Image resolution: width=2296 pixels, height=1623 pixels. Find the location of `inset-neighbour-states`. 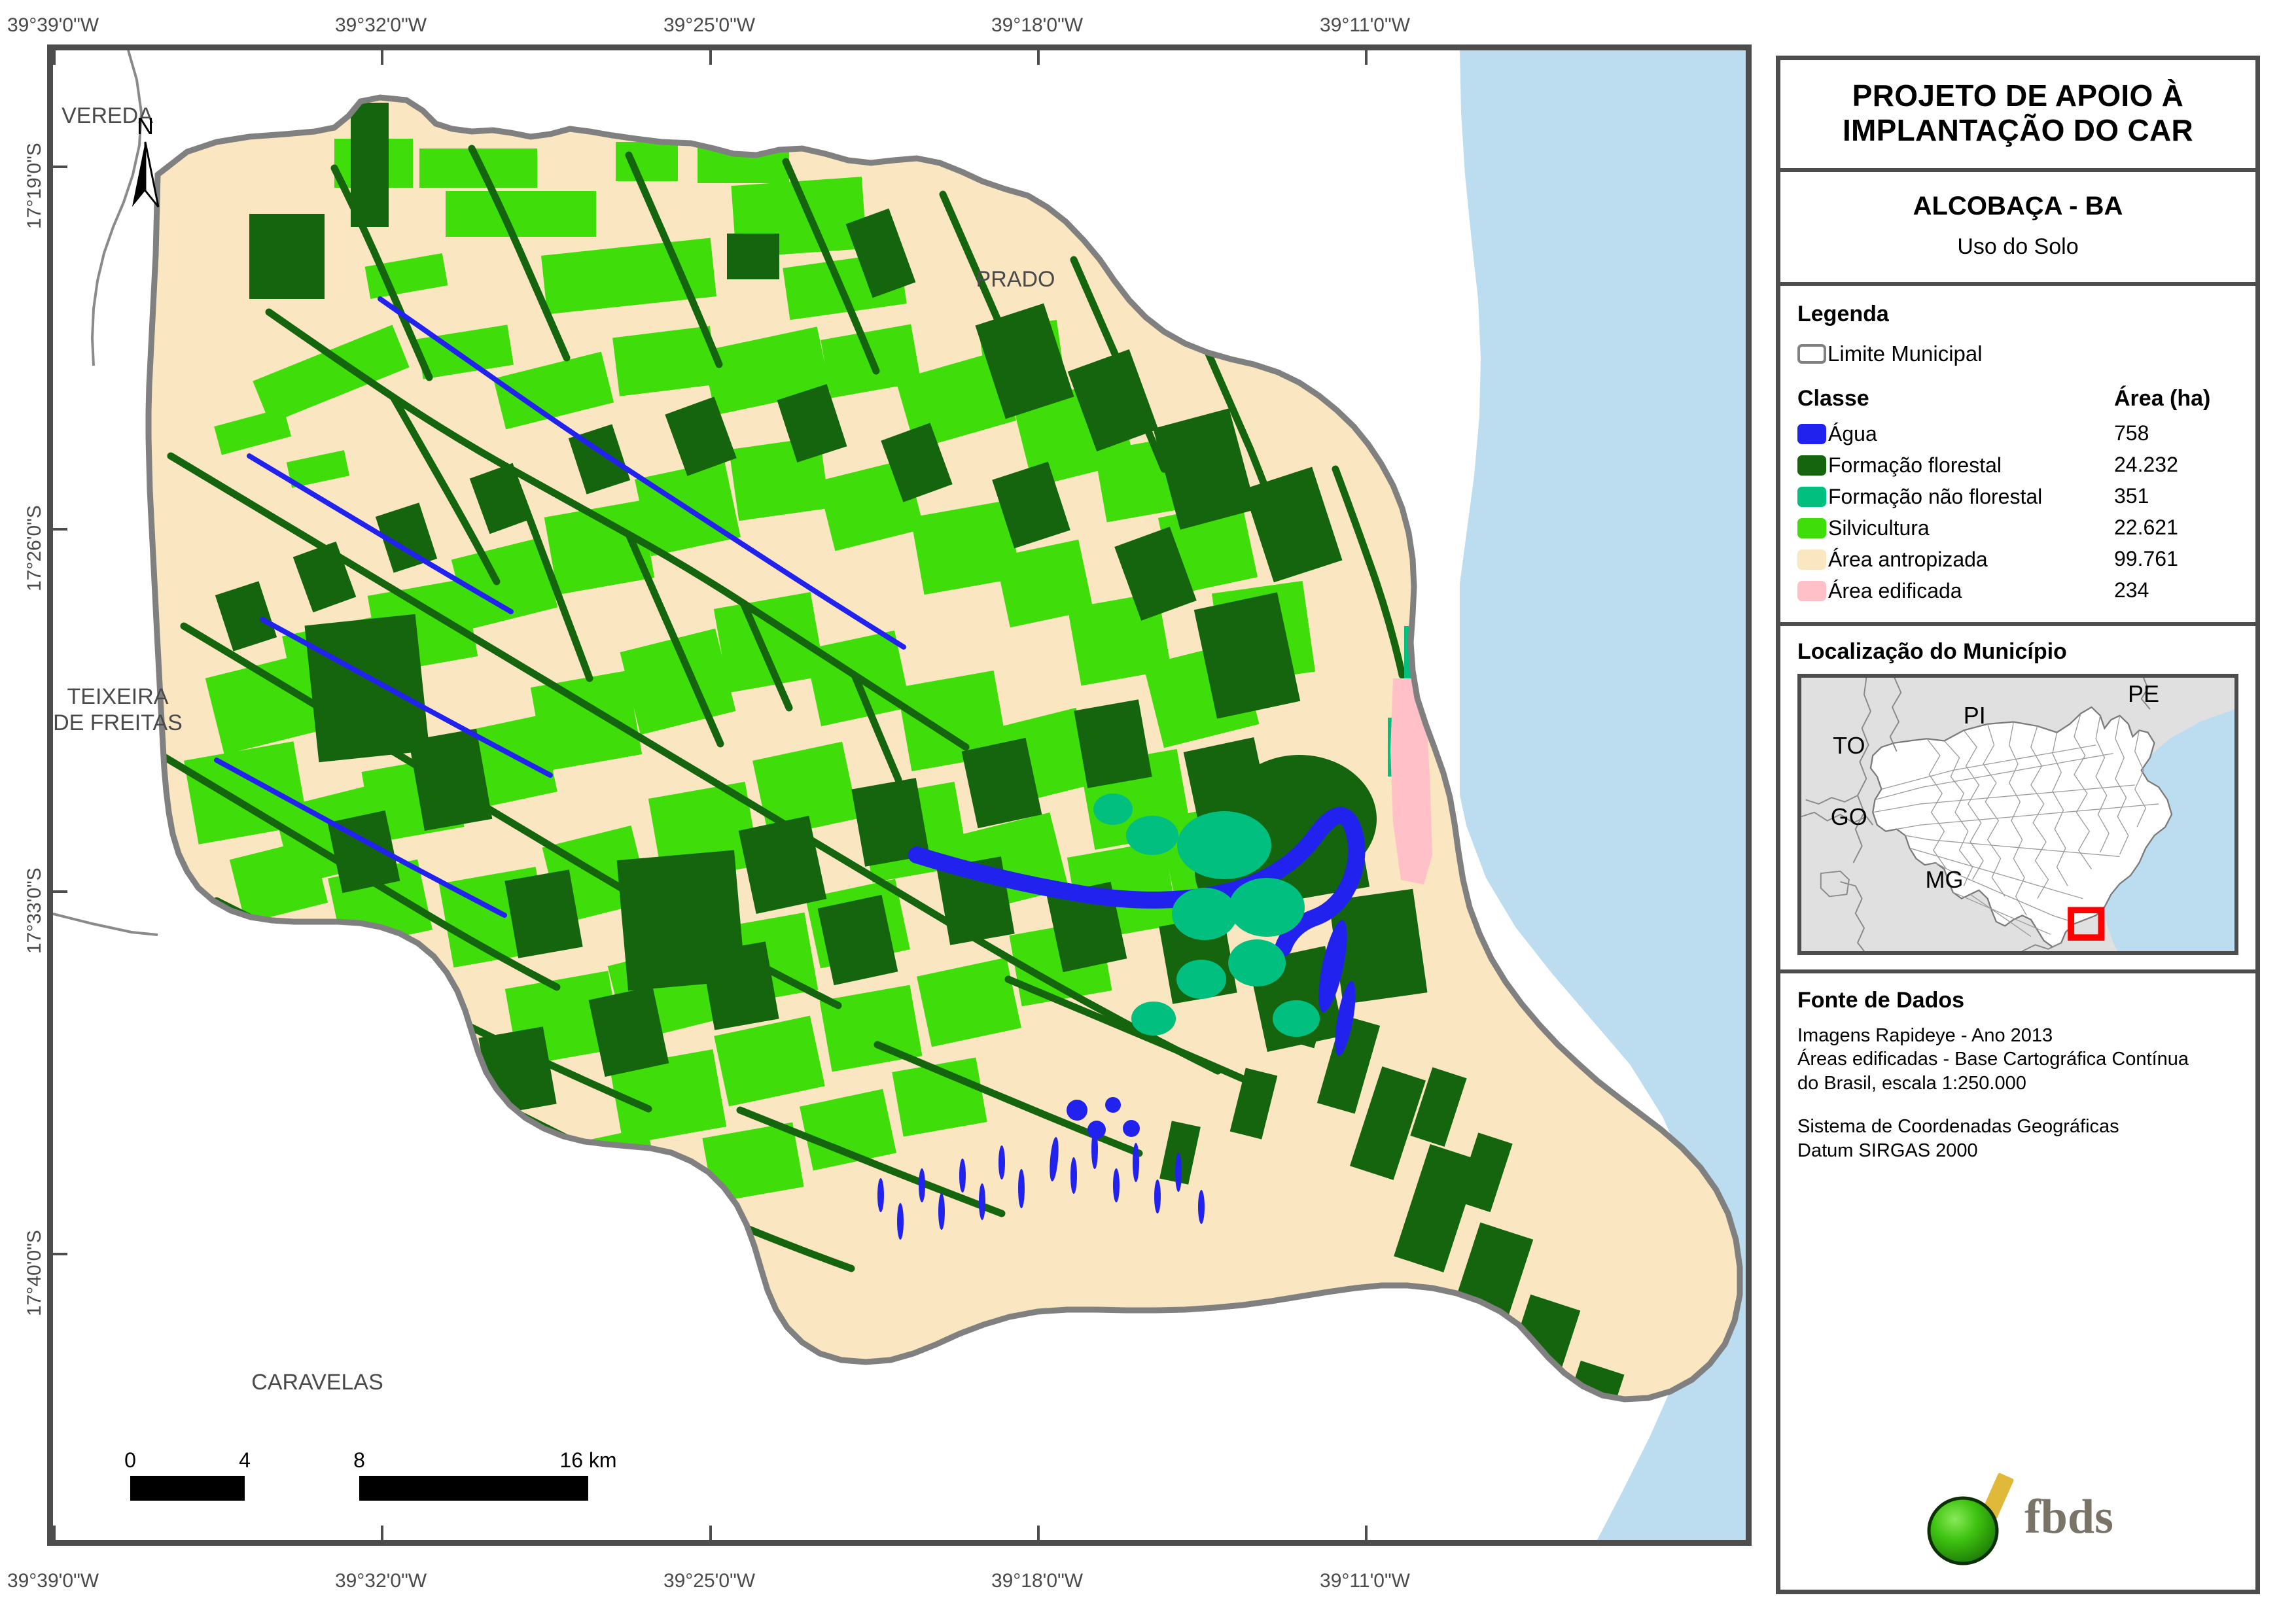

inset-neighbour-states is located at coordinates (1976, 814).